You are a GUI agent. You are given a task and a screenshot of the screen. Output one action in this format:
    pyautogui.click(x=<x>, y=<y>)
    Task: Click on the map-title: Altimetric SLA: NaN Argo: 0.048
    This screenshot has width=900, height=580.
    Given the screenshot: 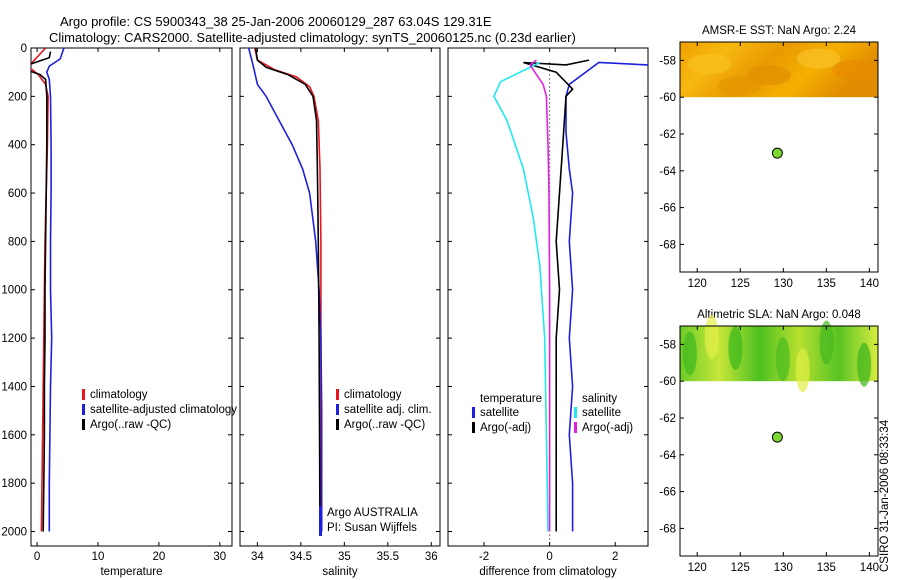 What is the action you would take?
    pyautogui.click(x=779, y=315)
    